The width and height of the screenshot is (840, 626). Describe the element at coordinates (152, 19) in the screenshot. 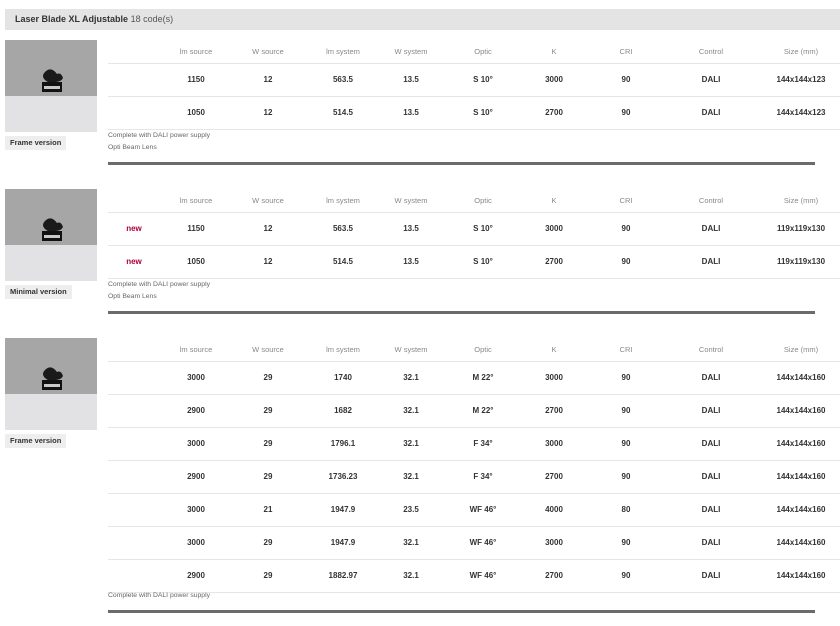

I see `code-count: 18 code(s)` at that location.